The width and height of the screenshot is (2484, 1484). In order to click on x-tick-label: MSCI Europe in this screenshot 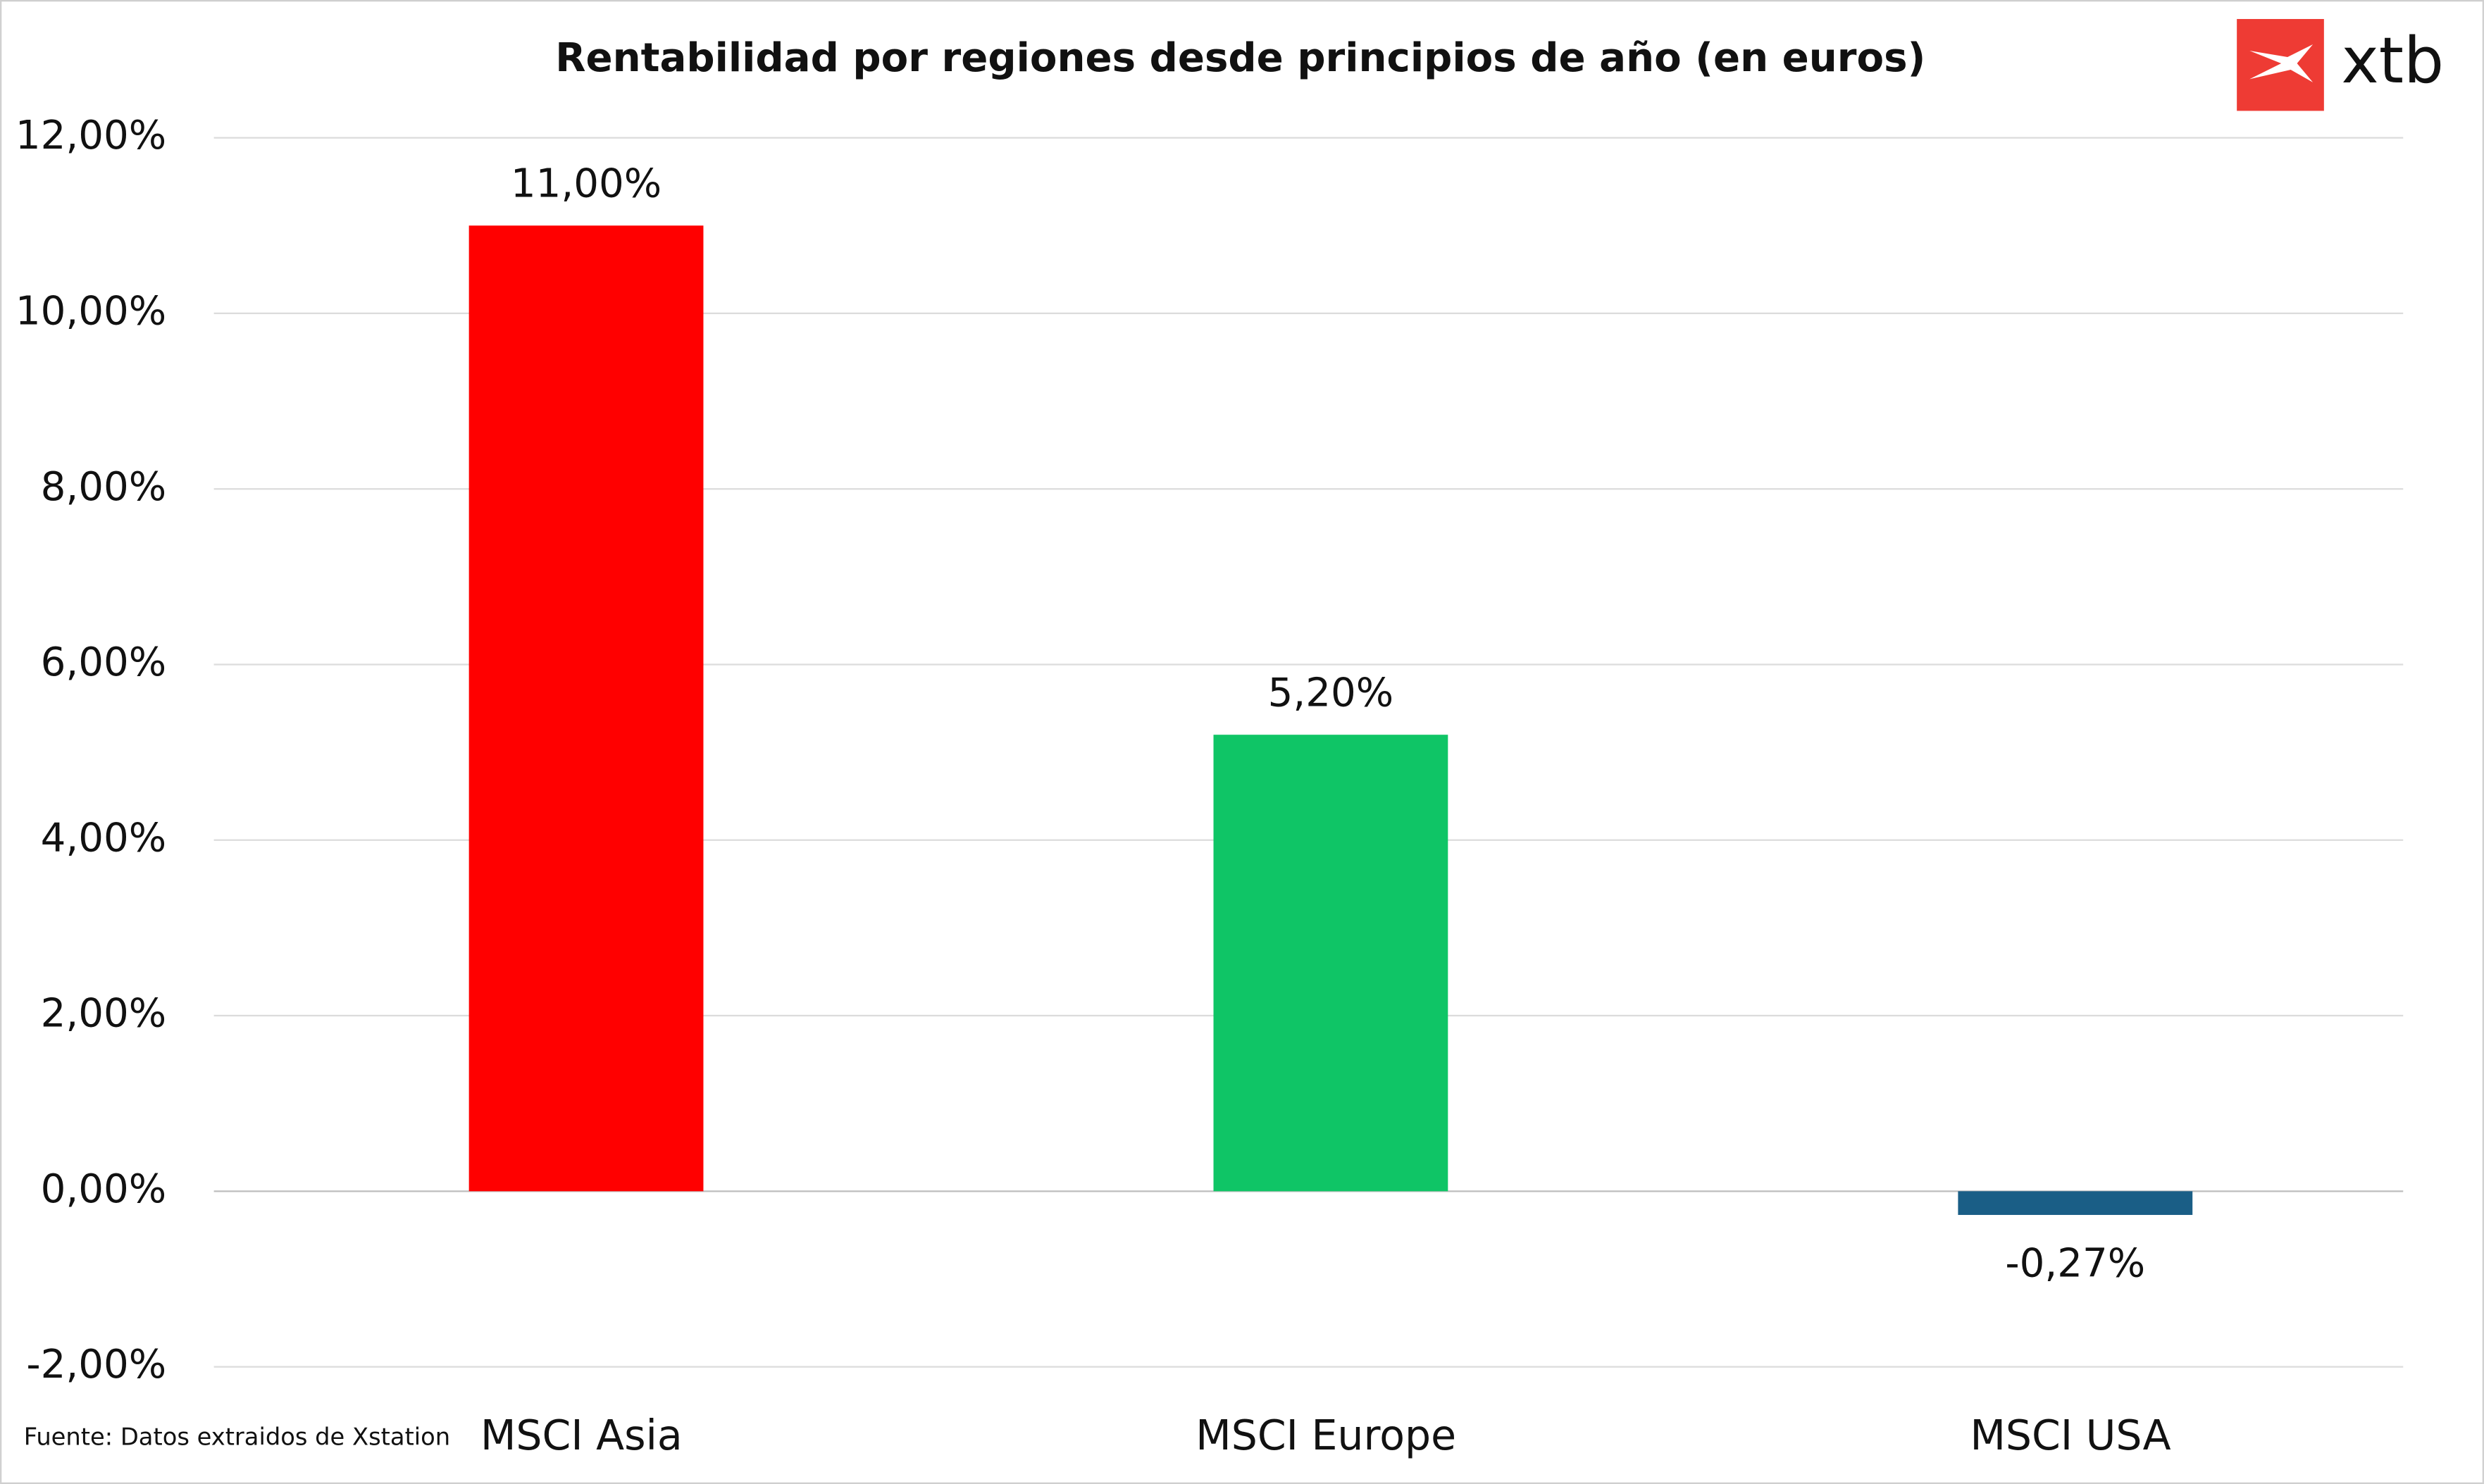, I will do `click(1326, 1435)`.